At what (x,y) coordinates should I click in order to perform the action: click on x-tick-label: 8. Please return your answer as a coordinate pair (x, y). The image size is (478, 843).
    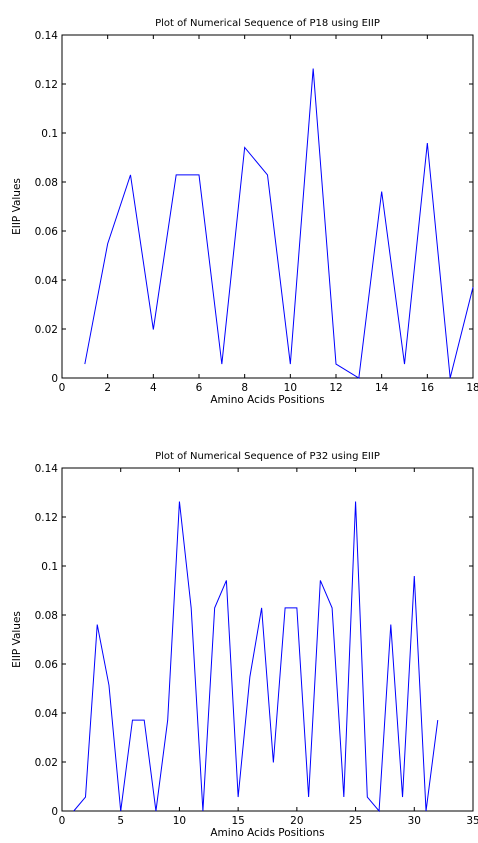
    Looking at the image, I should click on (244, 388).